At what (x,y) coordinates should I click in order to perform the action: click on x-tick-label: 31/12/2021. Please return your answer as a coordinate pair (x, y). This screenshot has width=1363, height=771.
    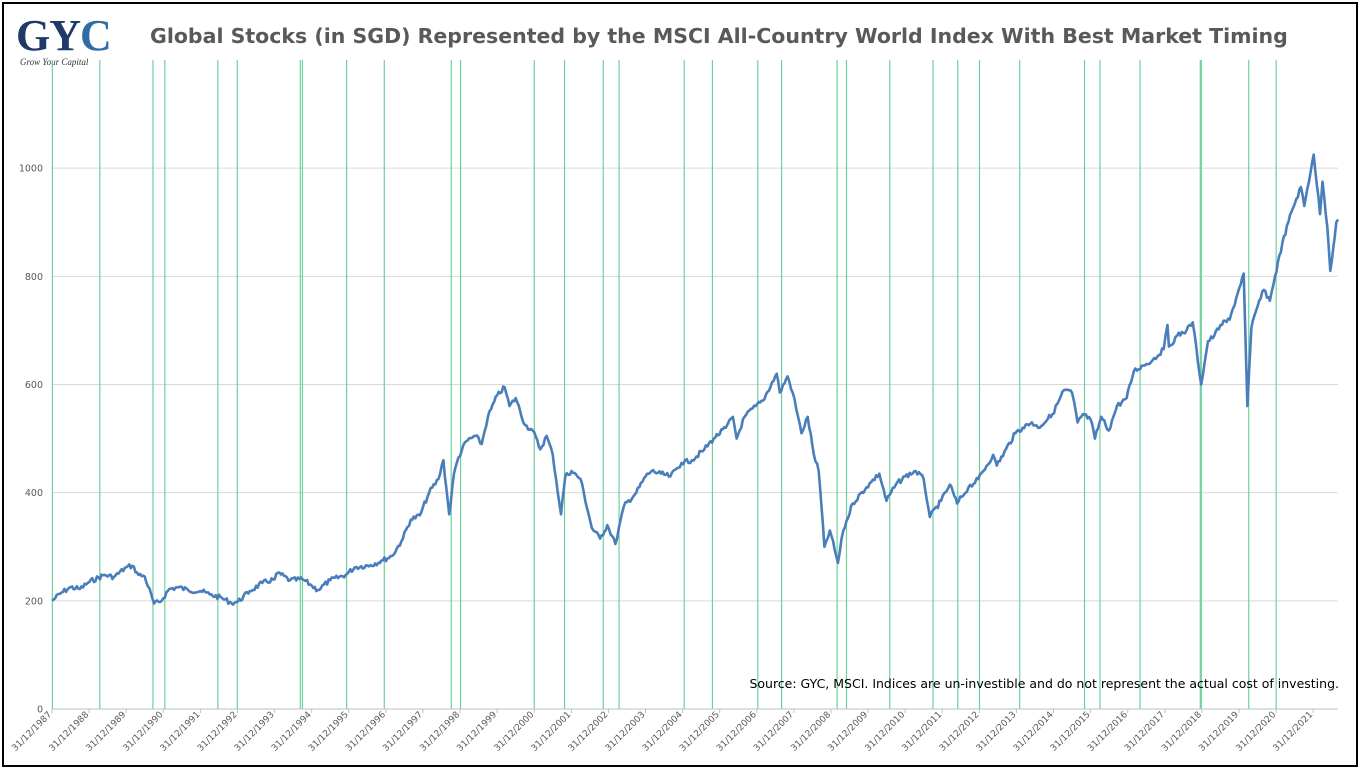
    Looking at the image, I should click on (1294, 732).